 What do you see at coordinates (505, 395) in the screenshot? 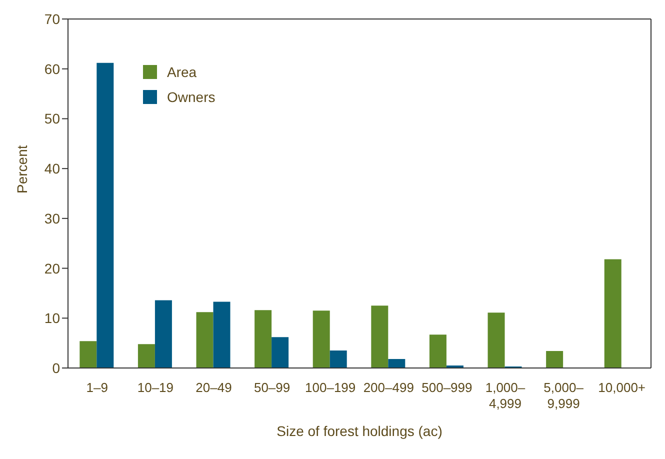
I see `x-tick-label: 1,000–4,999` at bounding box center [505, 395].